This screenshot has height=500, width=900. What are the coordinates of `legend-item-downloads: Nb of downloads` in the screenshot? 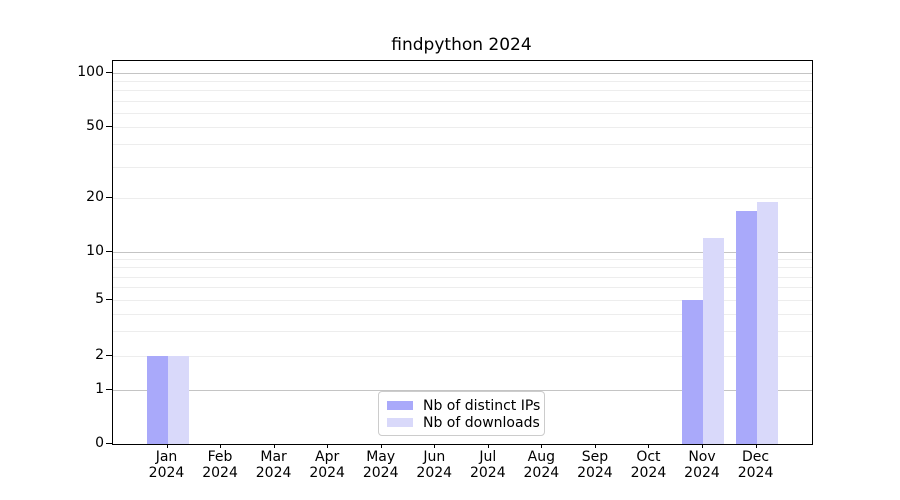 It's located at (463, 422).